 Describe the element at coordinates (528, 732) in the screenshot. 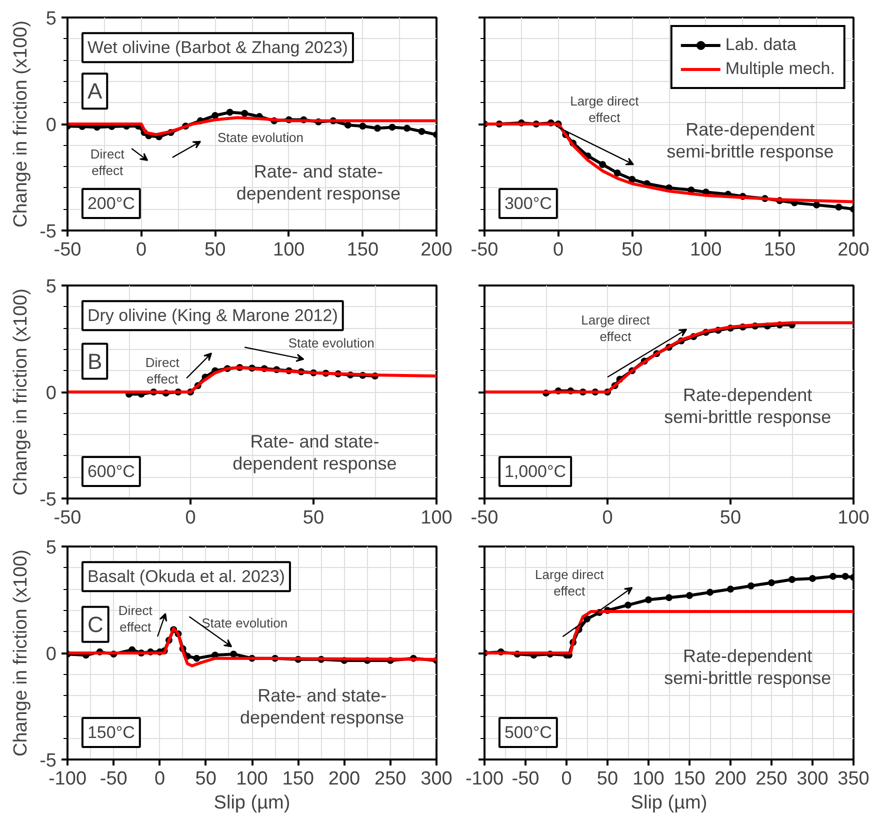

I see `annotation: 500°C` at that location.